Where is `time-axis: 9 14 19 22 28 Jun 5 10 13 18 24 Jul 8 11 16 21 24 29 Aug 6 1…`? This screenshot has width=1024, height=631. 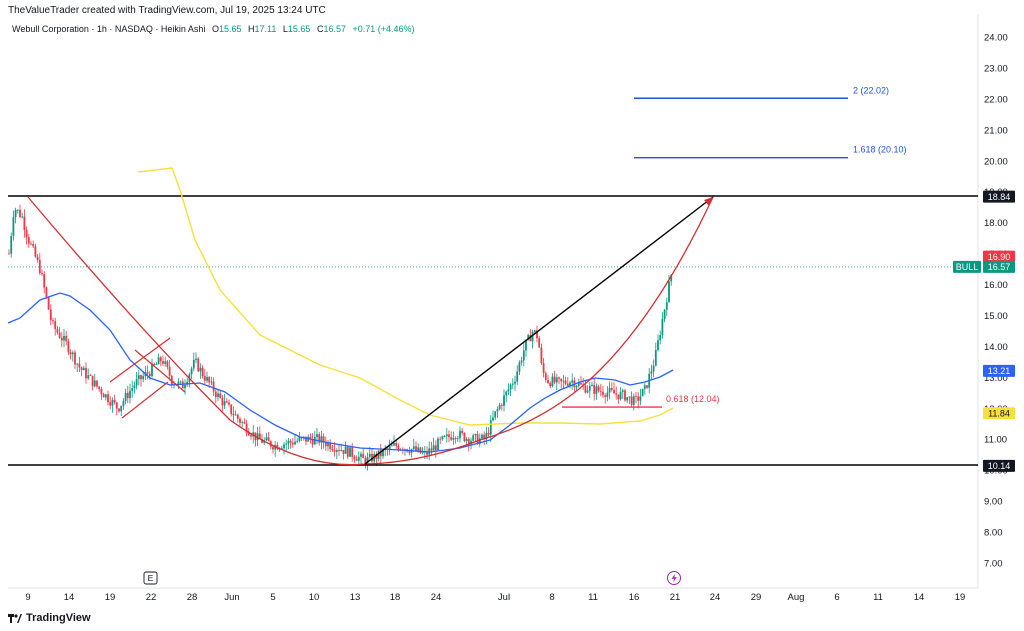 time-axis: 9 14 19 22 28 Jun 5 10 13 18 24 Jul 8 11 16 21 24 29 Aug 6 1… is located at coordinates (495, 587).